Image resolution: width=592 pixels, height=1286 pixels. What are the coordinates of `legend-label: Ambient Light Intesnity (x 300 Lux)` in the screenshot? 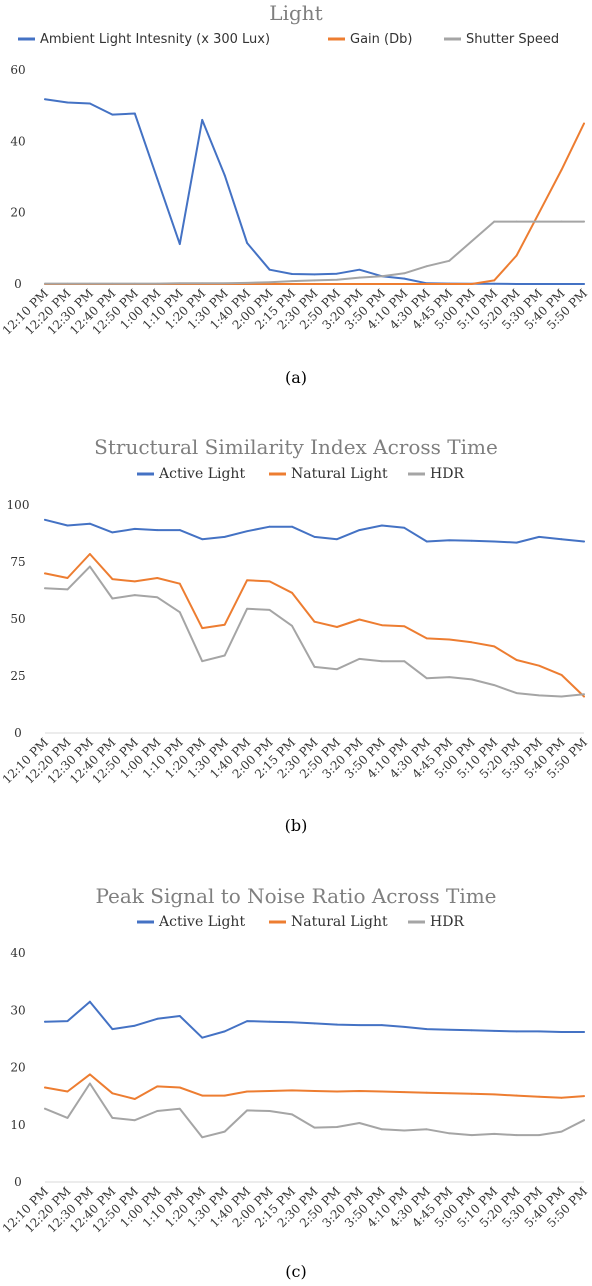 It's located at (155, 39).